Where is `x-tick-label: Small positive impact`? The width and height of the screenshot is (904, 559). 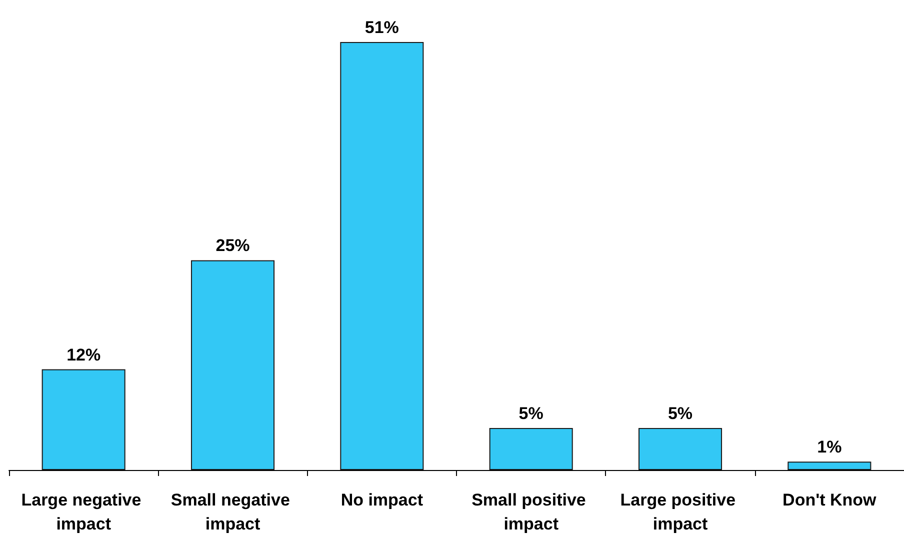
x-tick-label: Small positive impact is located at coordinates (531, 512).